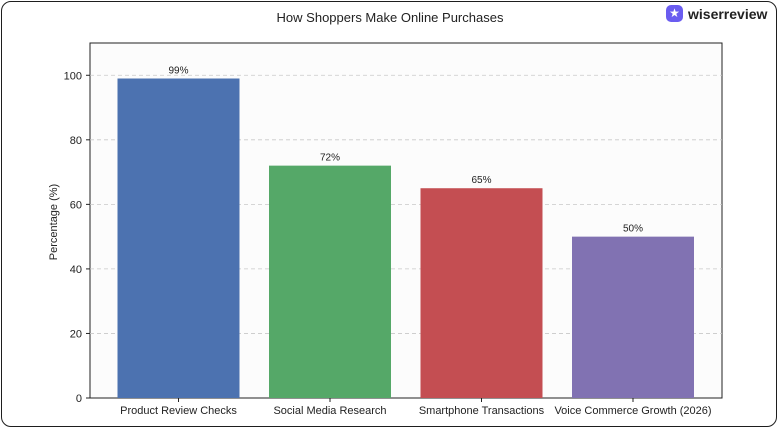  I want to click on y-tick-label: 40, so click(76, 270).